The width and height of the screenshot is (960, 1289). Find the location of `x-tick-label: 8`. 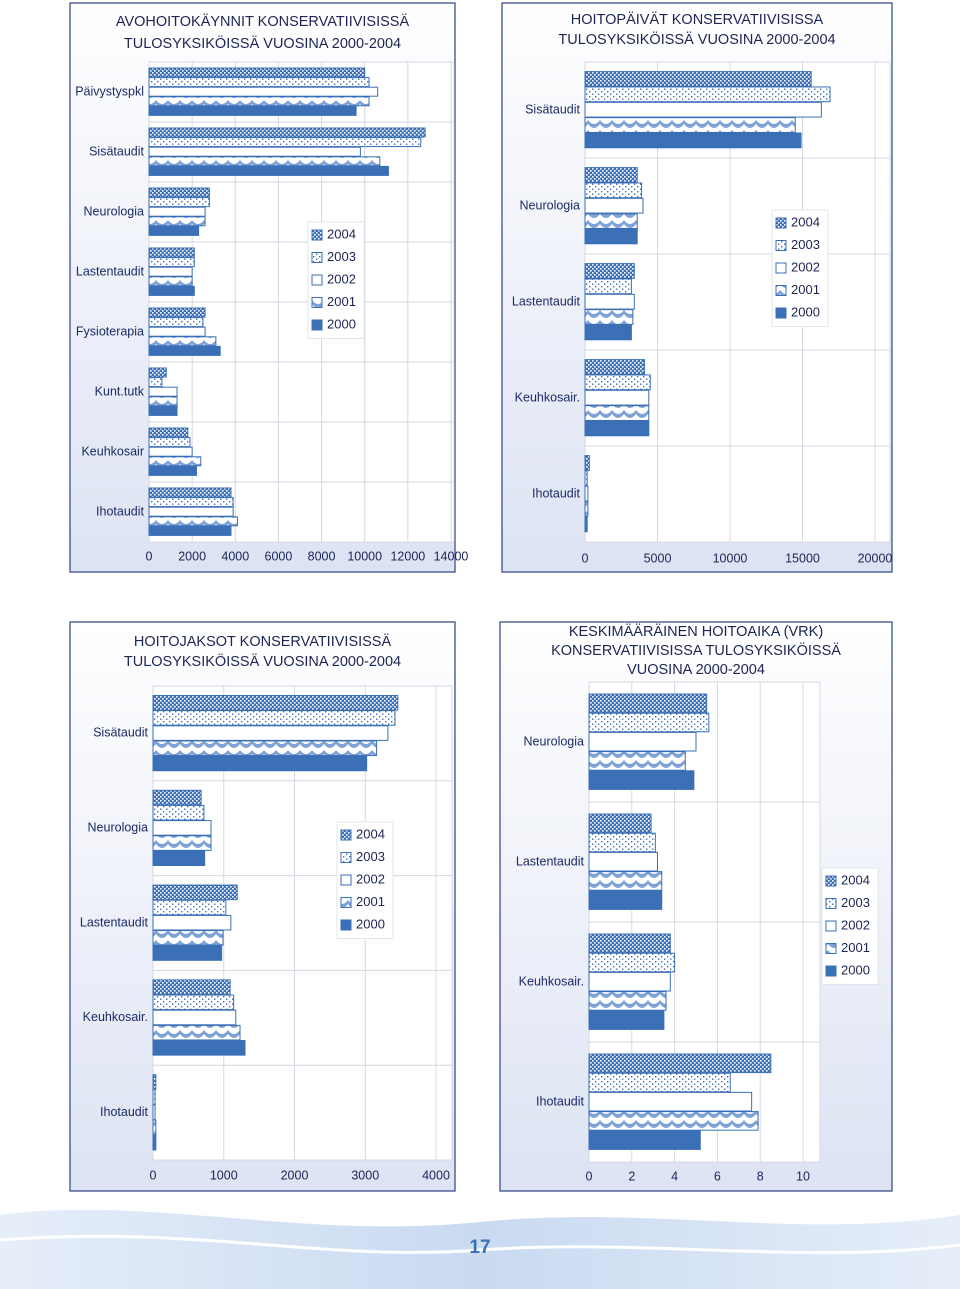

x-tick-label: 8 is located at coordinates (760, 1176).